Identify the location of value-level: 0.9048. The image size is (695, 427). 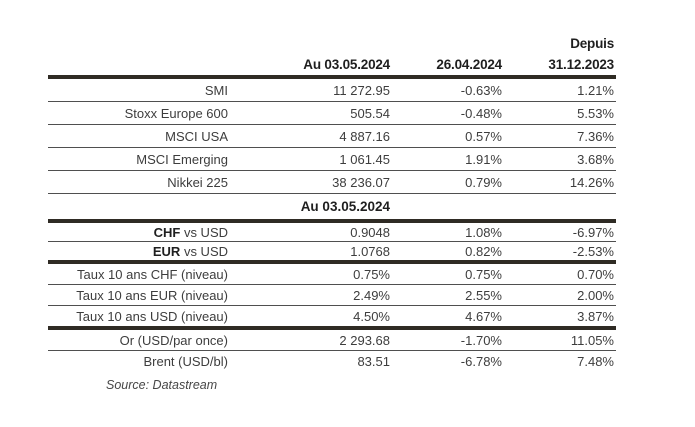
(370, 232).